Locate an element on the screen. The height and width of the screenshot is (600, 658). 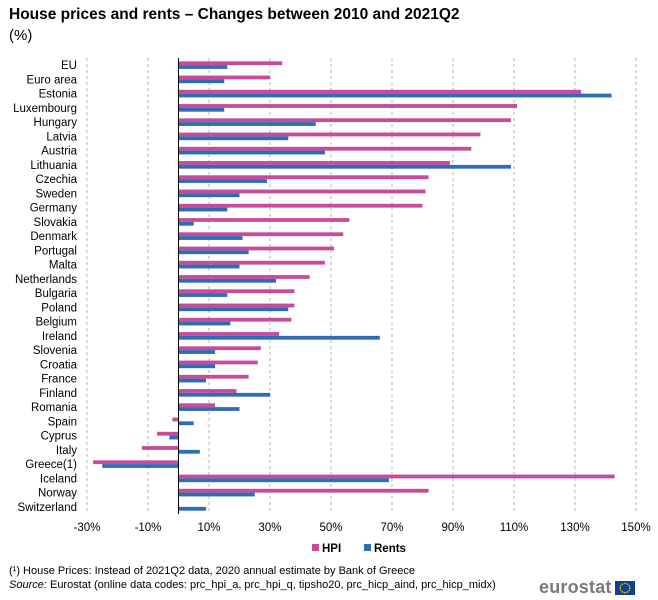
category-label: Italy is located at coordinates (66, 451).